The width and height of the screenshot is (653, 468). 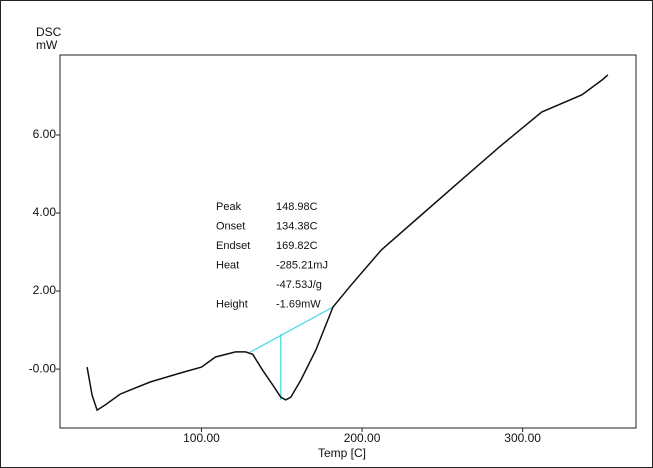 What do you see at coordinates (229, 207) in the screenshot?
I see `result-label: Peak` at bounding box center [229, 207].